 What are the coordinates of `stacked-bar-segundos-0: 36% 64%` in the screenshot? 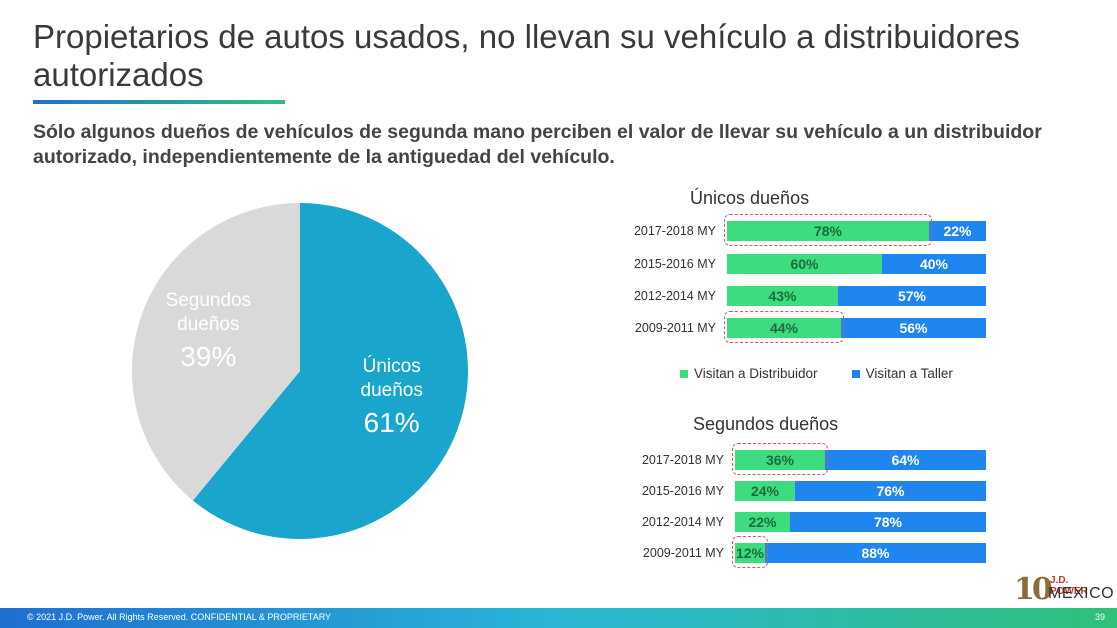 It's located at (860, 460).